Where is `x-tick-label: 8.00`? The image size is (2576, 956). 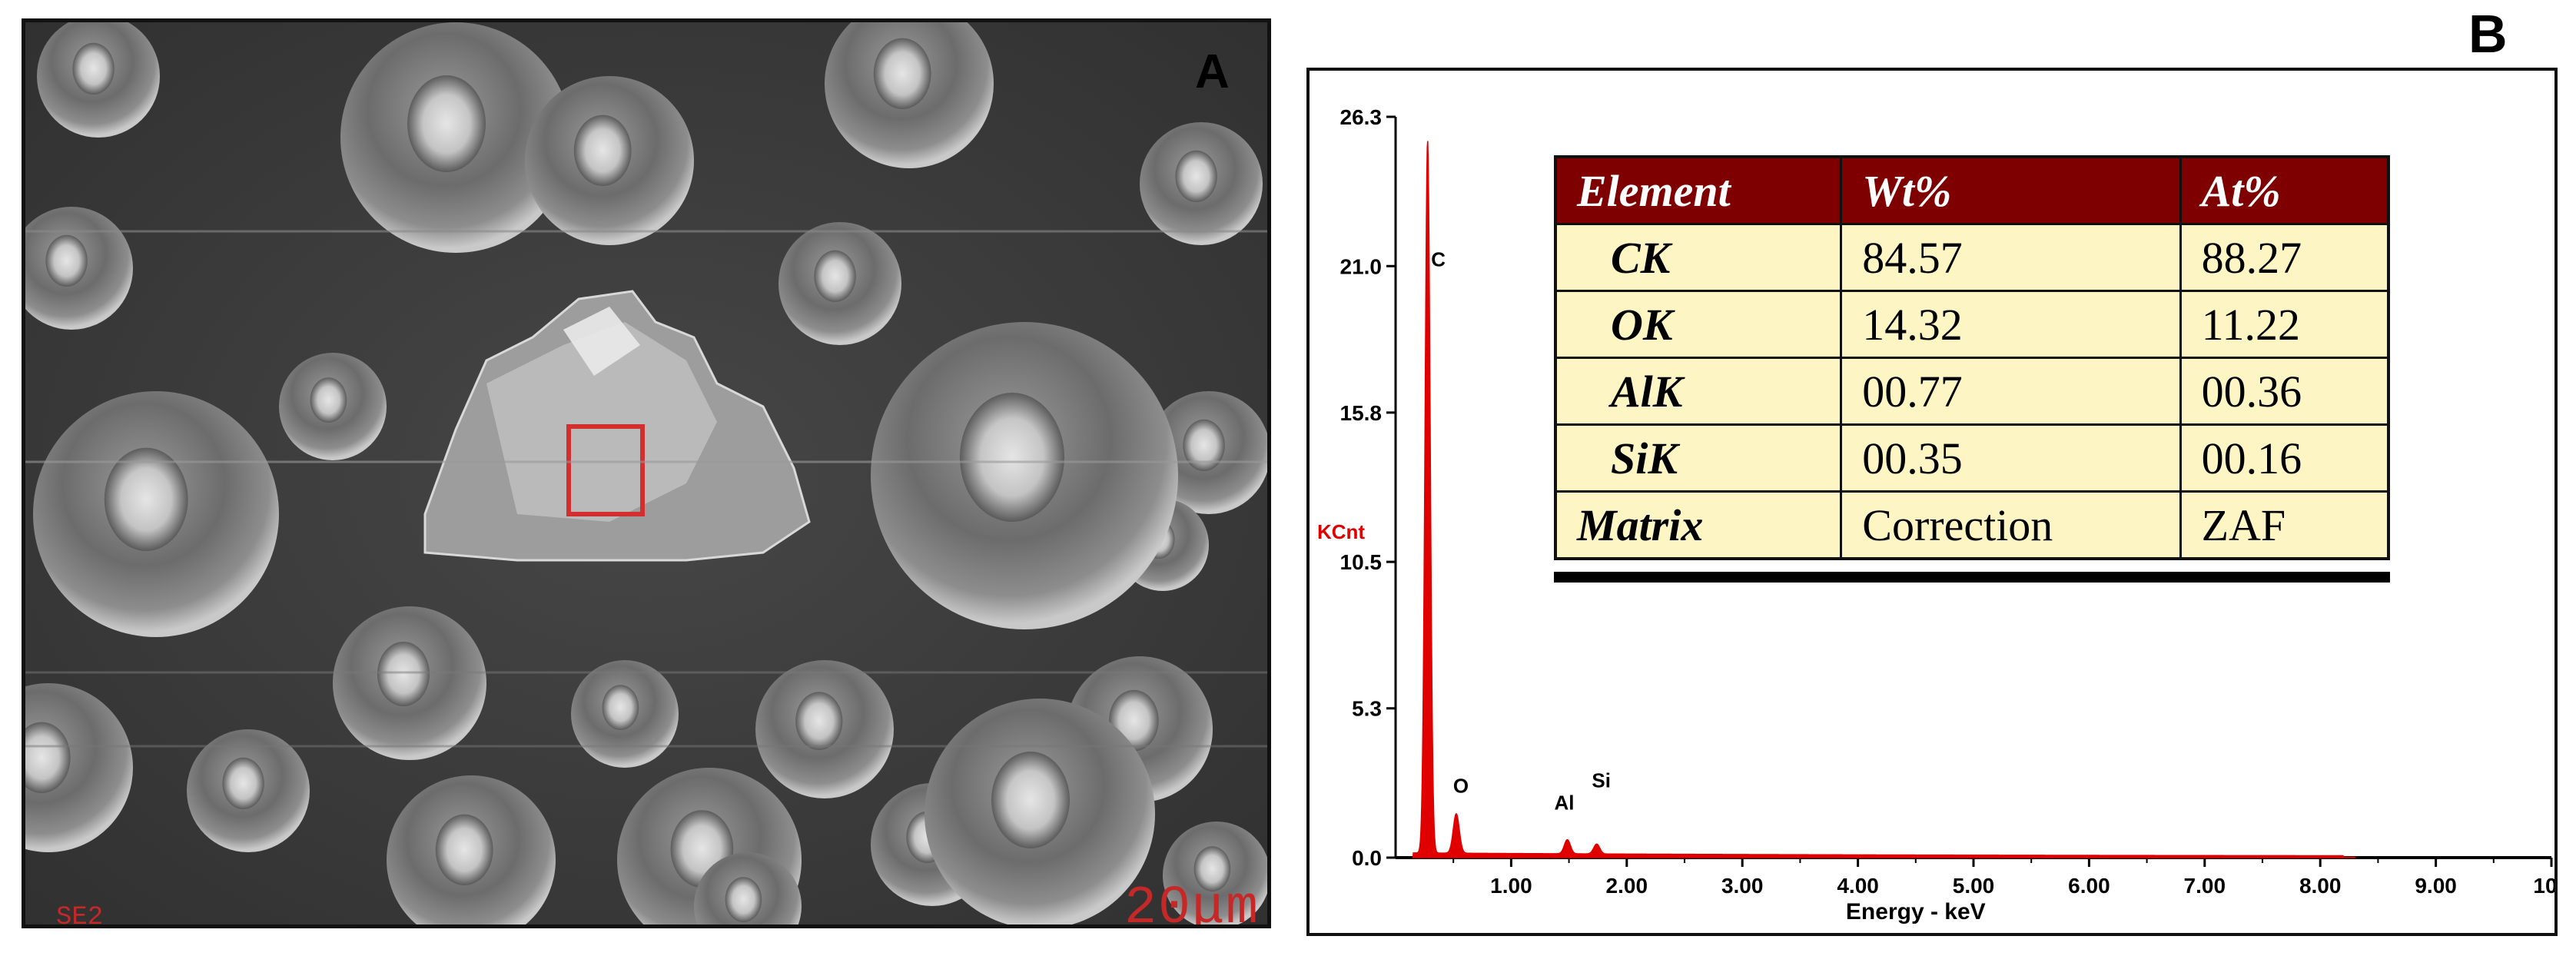
x-tick-label: 8.00 is located at coordinates (2320, 886).